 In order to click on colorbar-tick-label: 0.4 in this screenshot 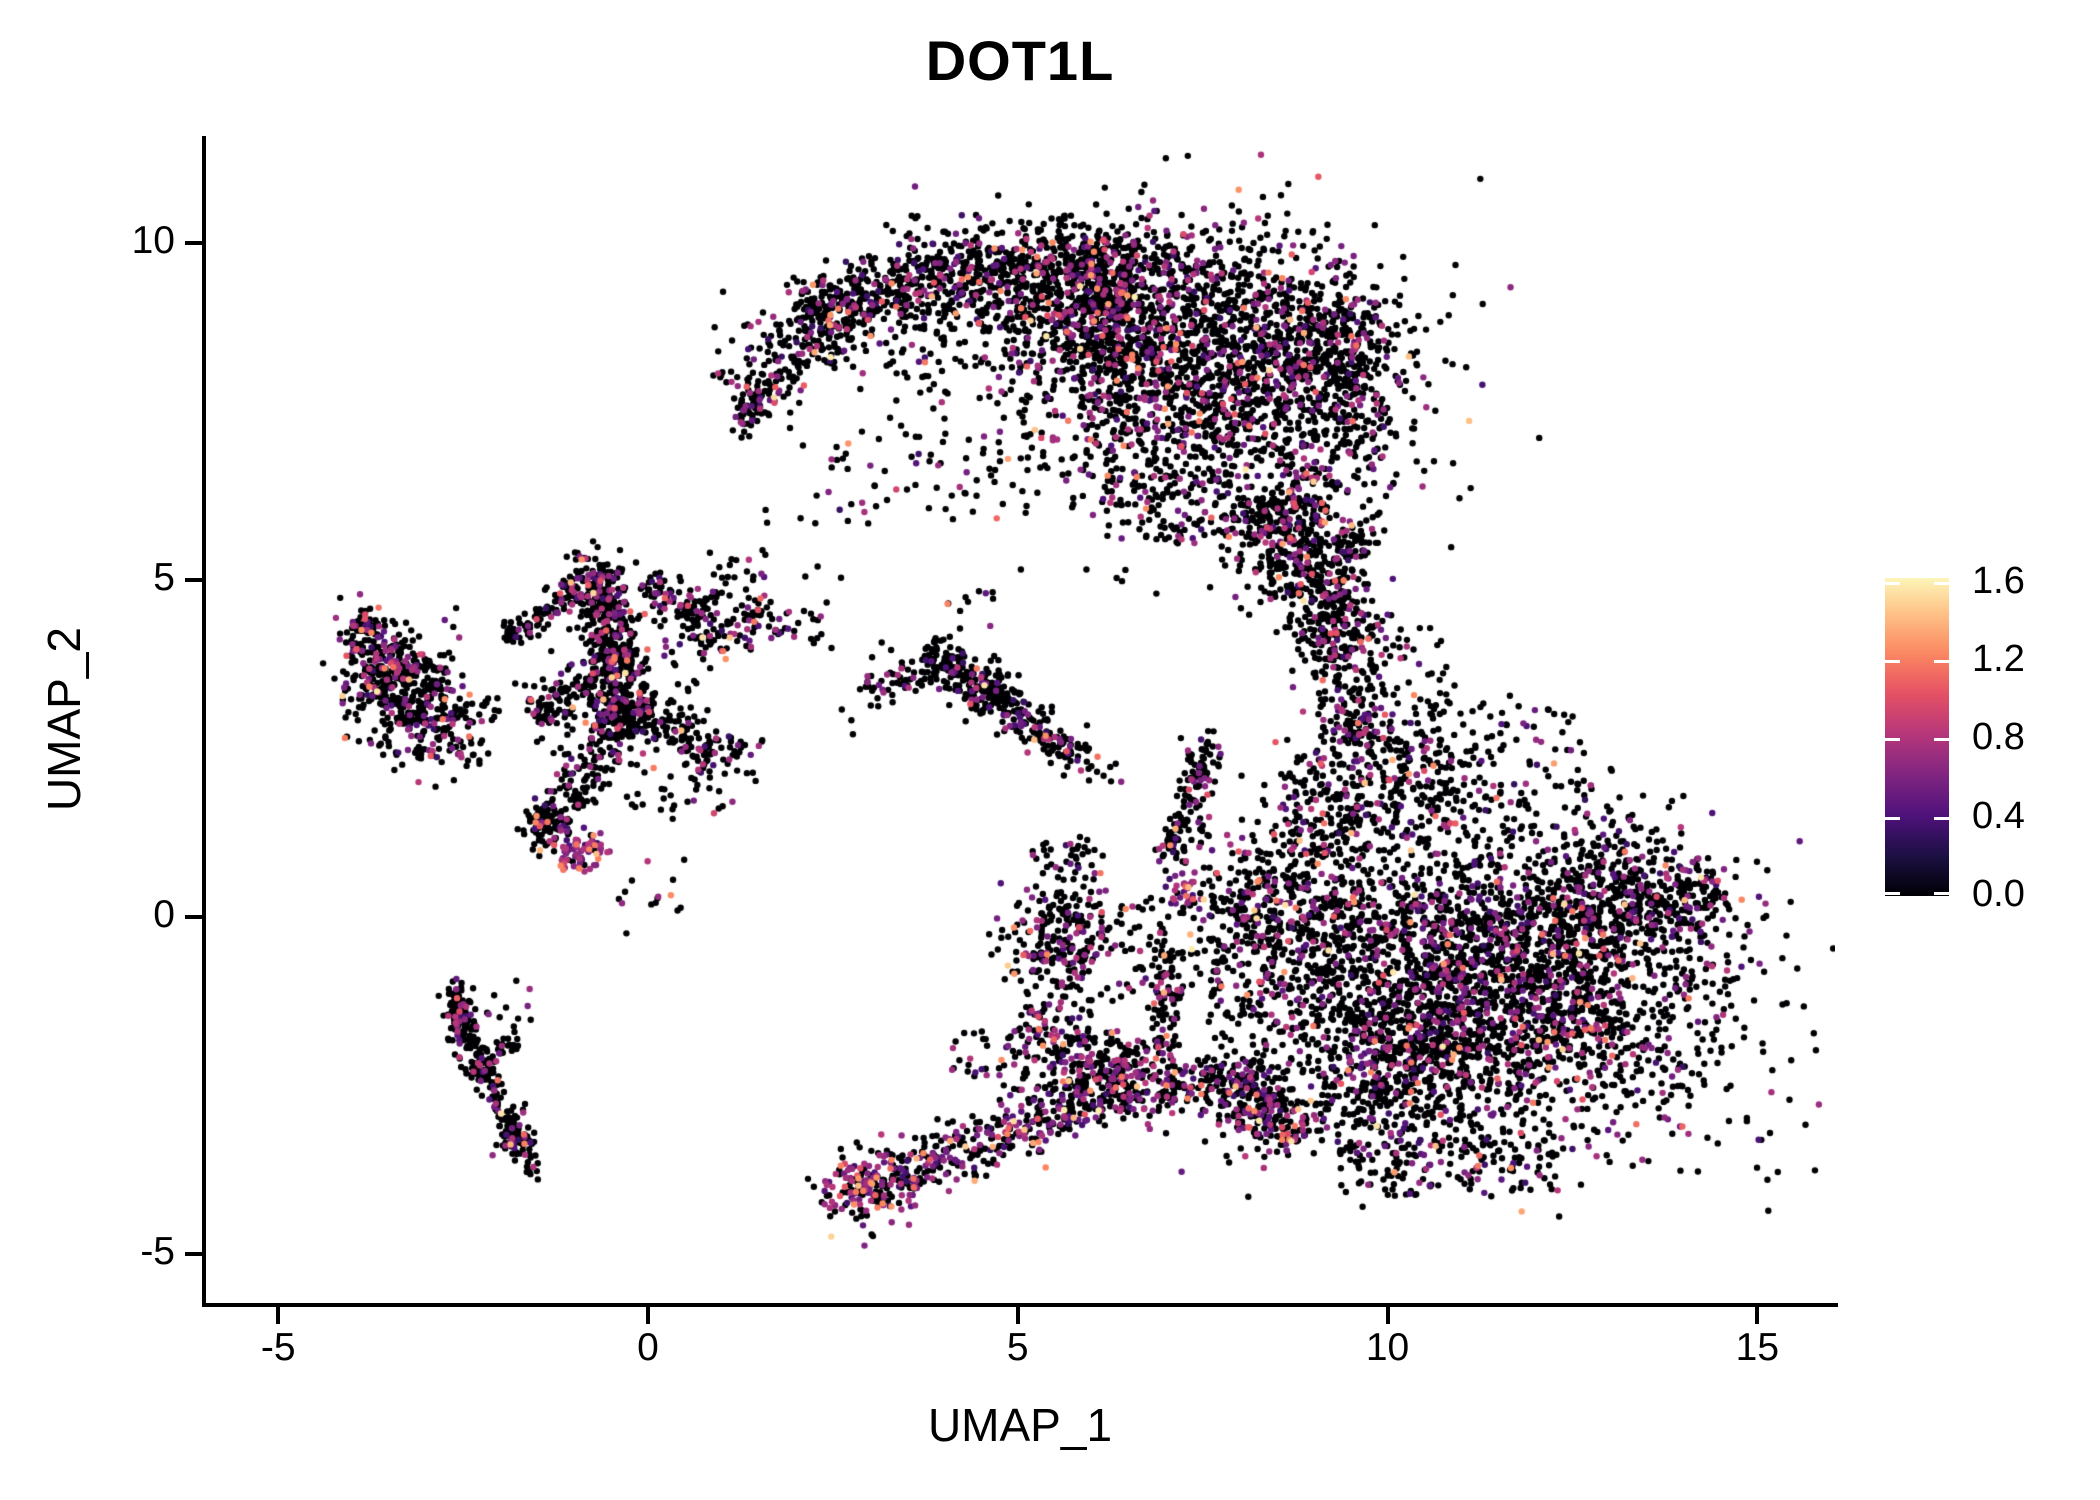, I will do `click(1998, 815)`.